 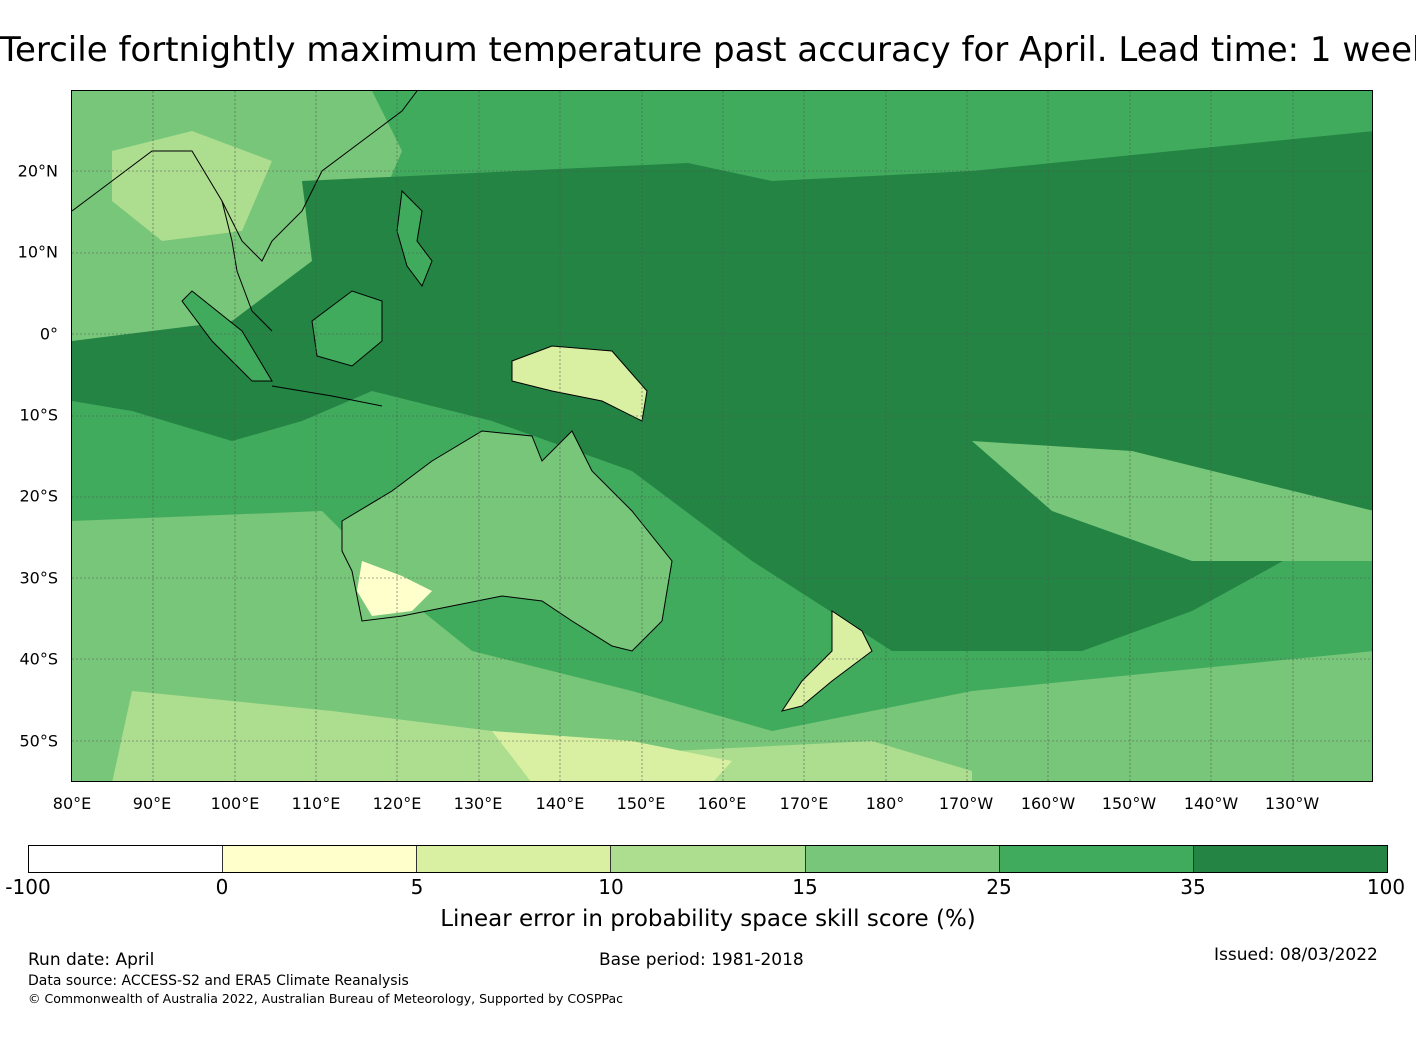 What do you see at coordinates (612, 756) in the screenshot?
I see `southern-ocean-pale-patch` at bounding box center [612, 756].